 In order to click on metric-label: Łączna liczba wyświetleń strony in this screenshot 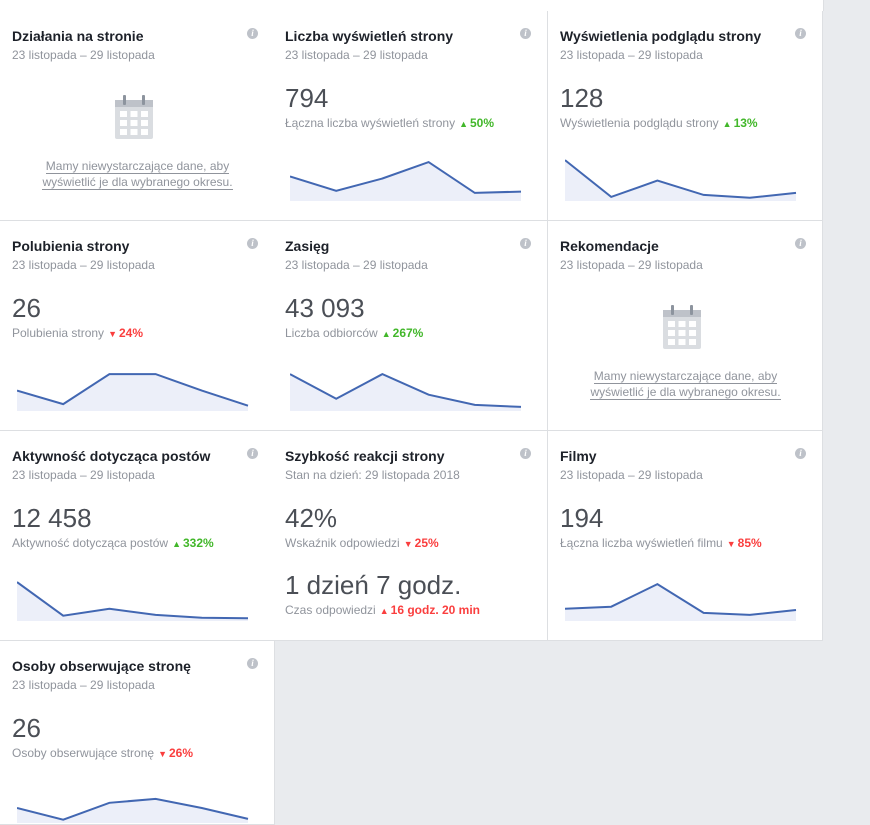, I will do `click(370, 123)`.